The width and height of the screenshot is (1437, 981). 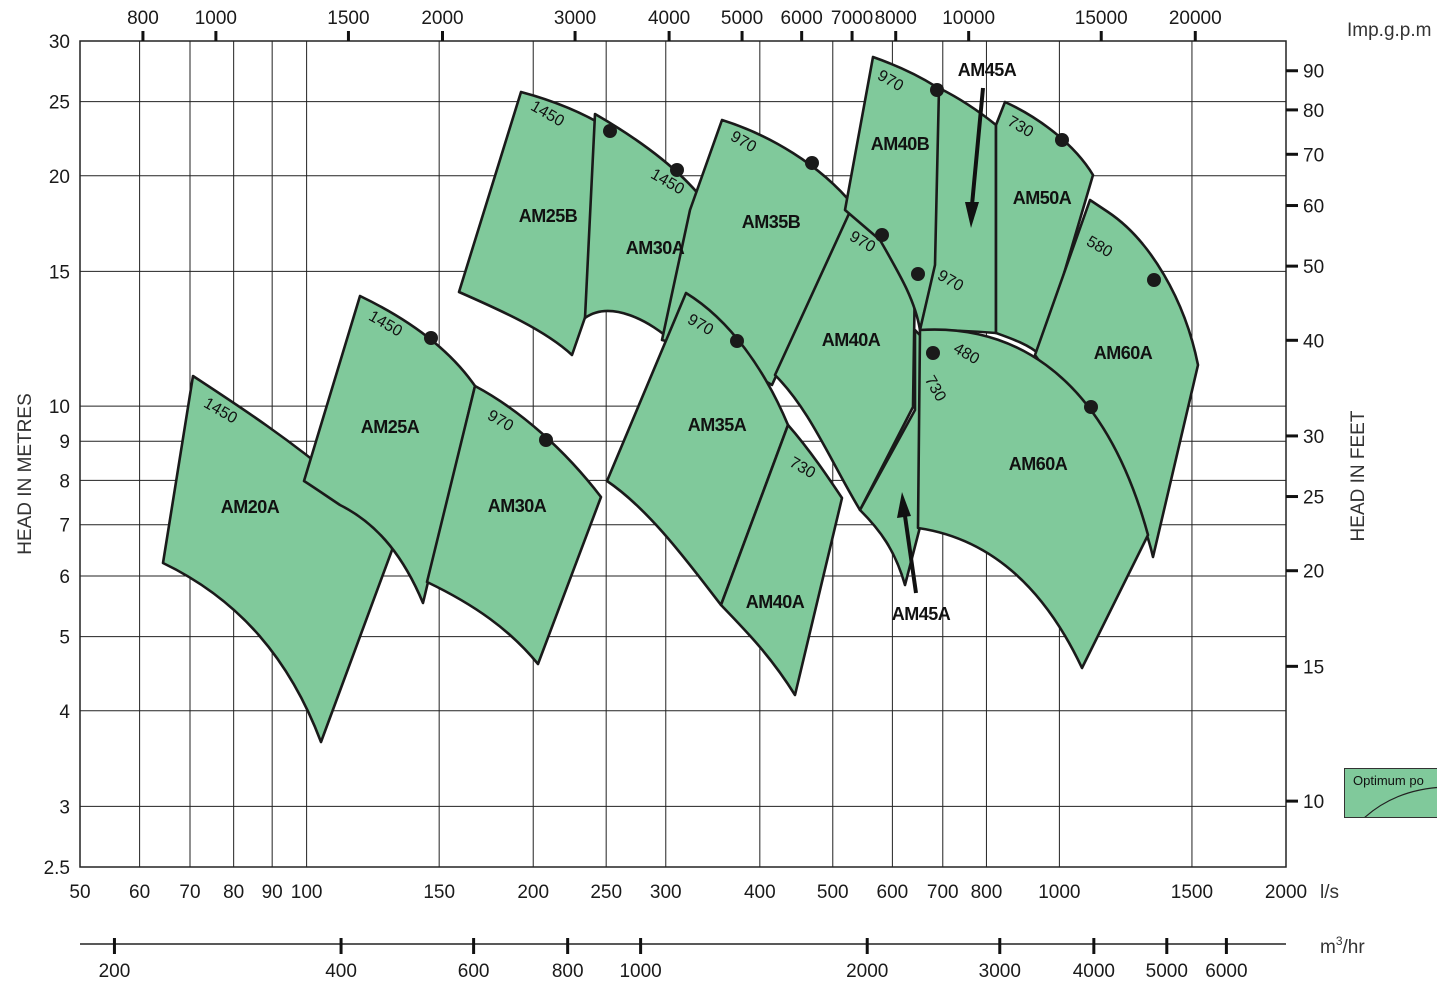 What do you see at coordinates (64, 577) in the screenshot?
I see `y-tick-label-m: 6` at bounding box center [64, 577].